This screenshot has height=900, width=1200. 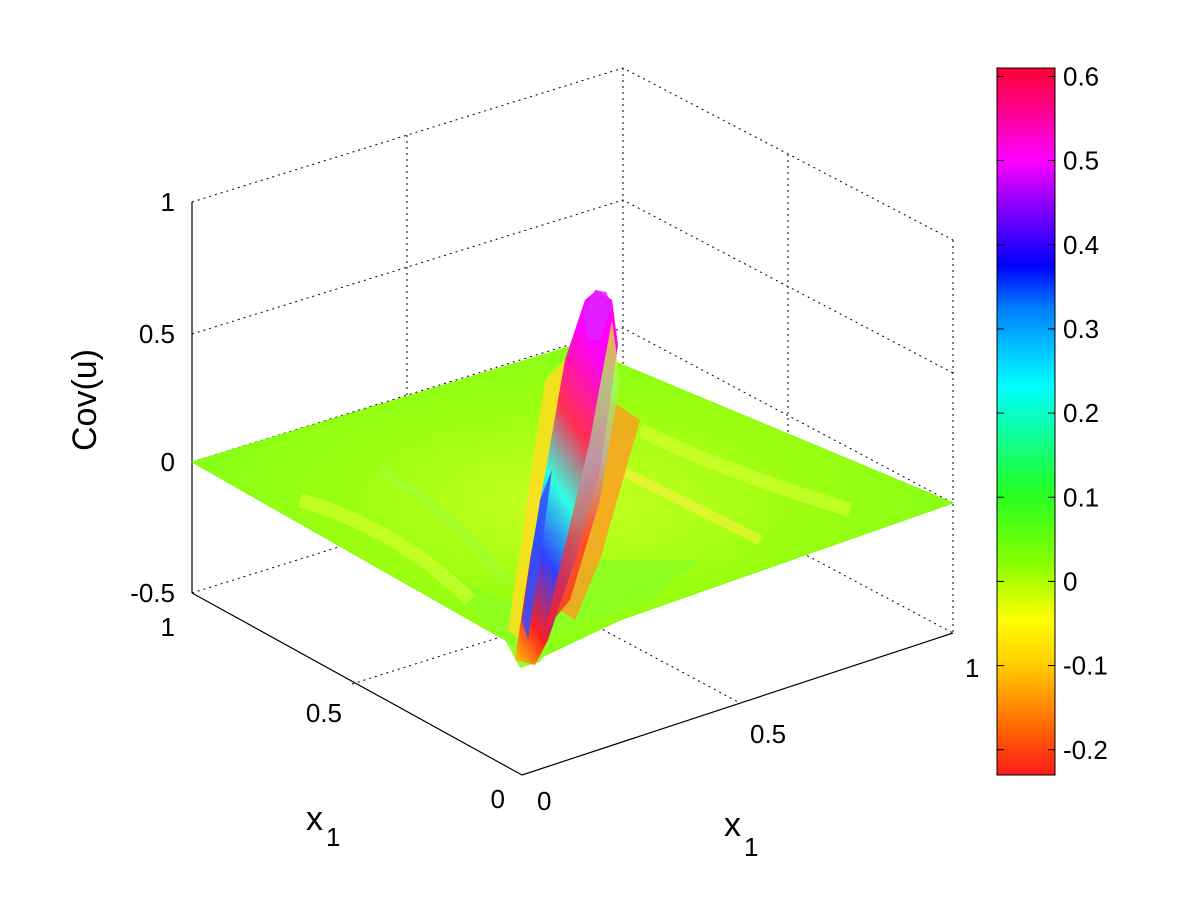 I want to click on colorbar-tick-label: 0.3, so click(x=1081, y=329).